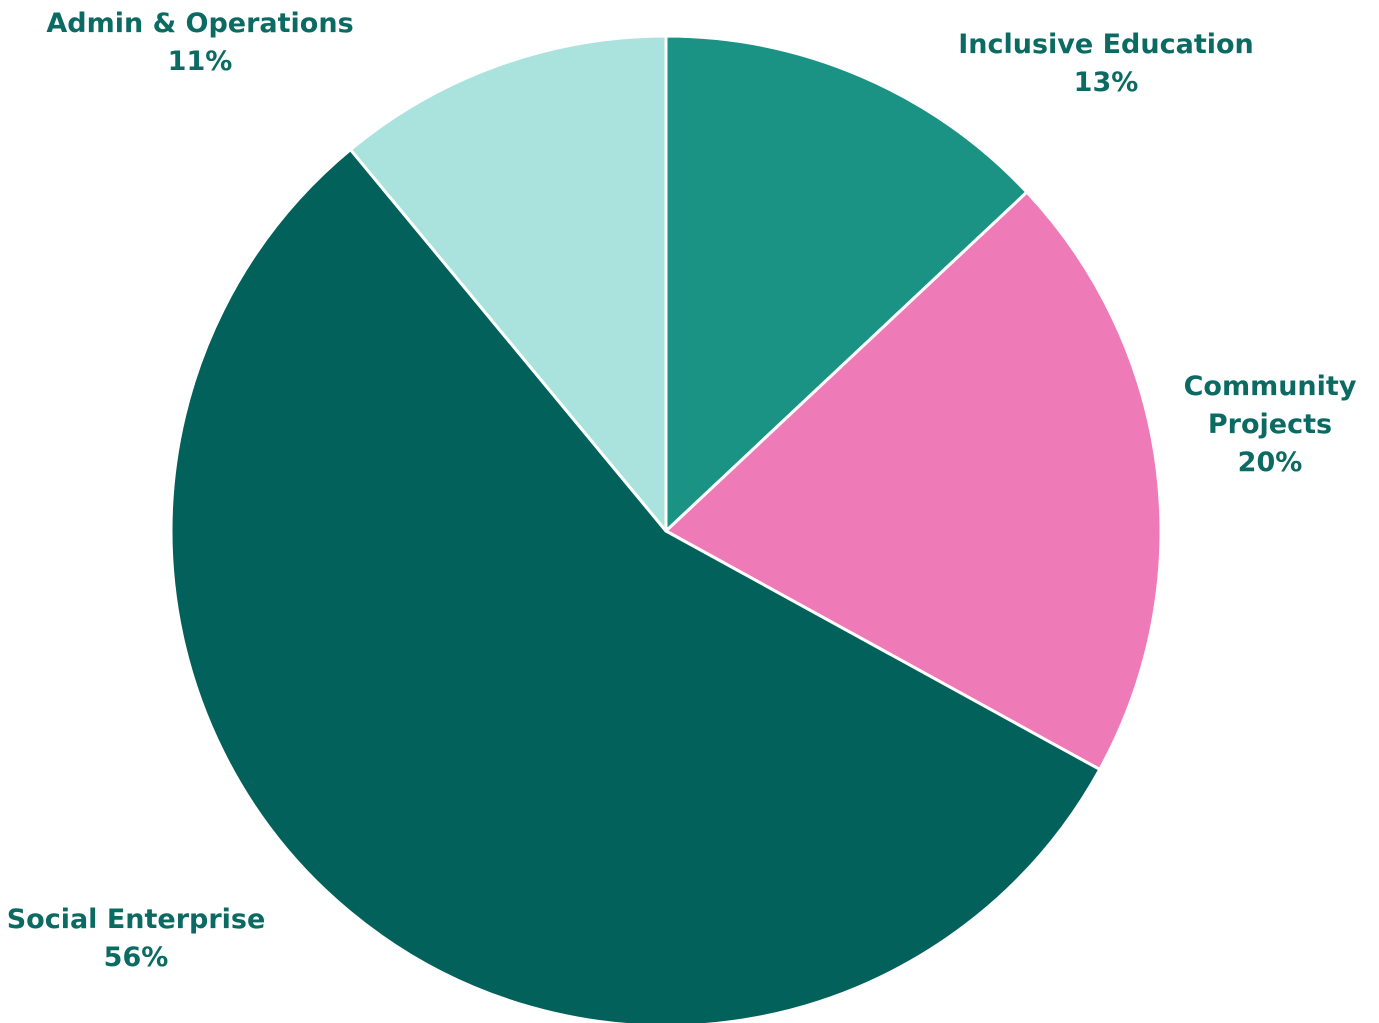 This screenshot has height=1023, width=1379. I want to click on label-inclusive-education: Inclusive Education 13%, so click(1106, 64).